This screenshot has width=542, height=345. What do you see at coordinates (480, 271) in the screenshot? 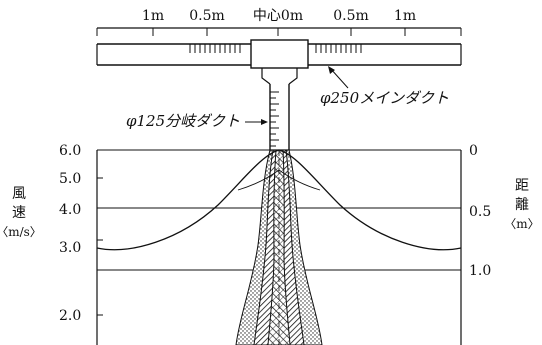
I see `right-tick-1: 1.0` at bounding box center [480, 271].